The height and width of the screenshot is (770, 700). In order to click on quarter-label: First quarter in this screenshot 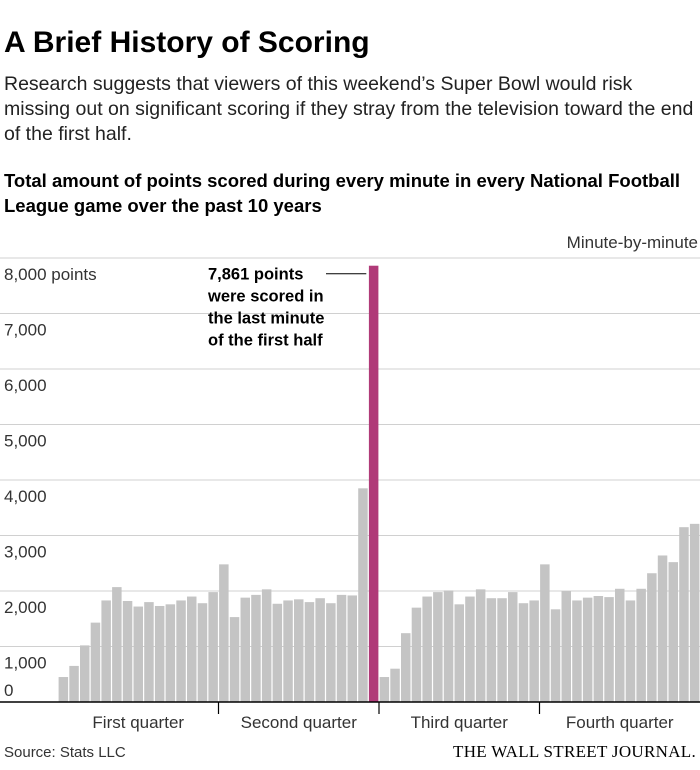, I will do `click(138, 722)`.